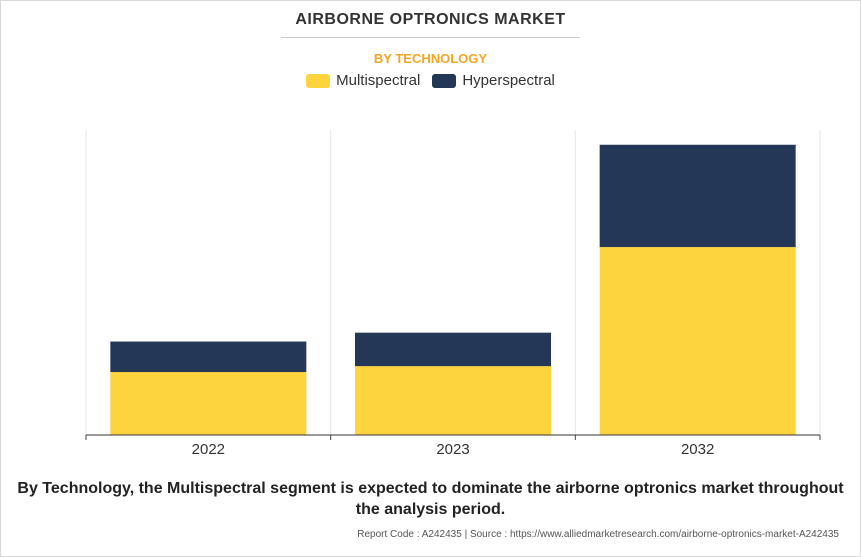 The height and width of the screenshot is (557, 861). Describe the element at coordinates (697, 449) in the screenshot. I see `x-tick-label: 2032` at that location.